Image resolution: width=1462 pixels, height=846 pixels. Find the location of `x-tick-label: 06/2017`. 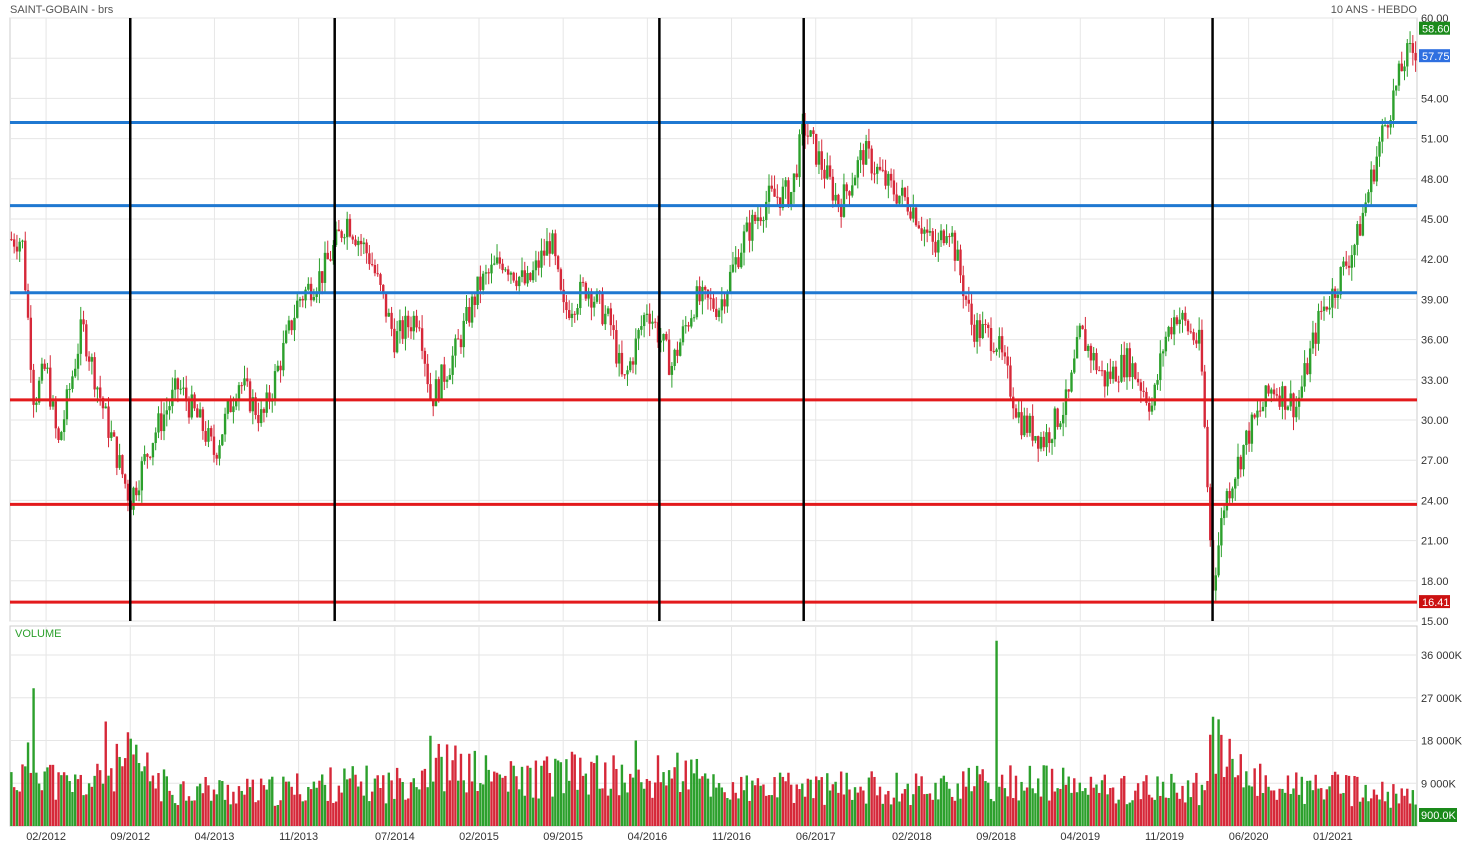

x-tick-label: 06/2017 is located at coordinates (816, 837).